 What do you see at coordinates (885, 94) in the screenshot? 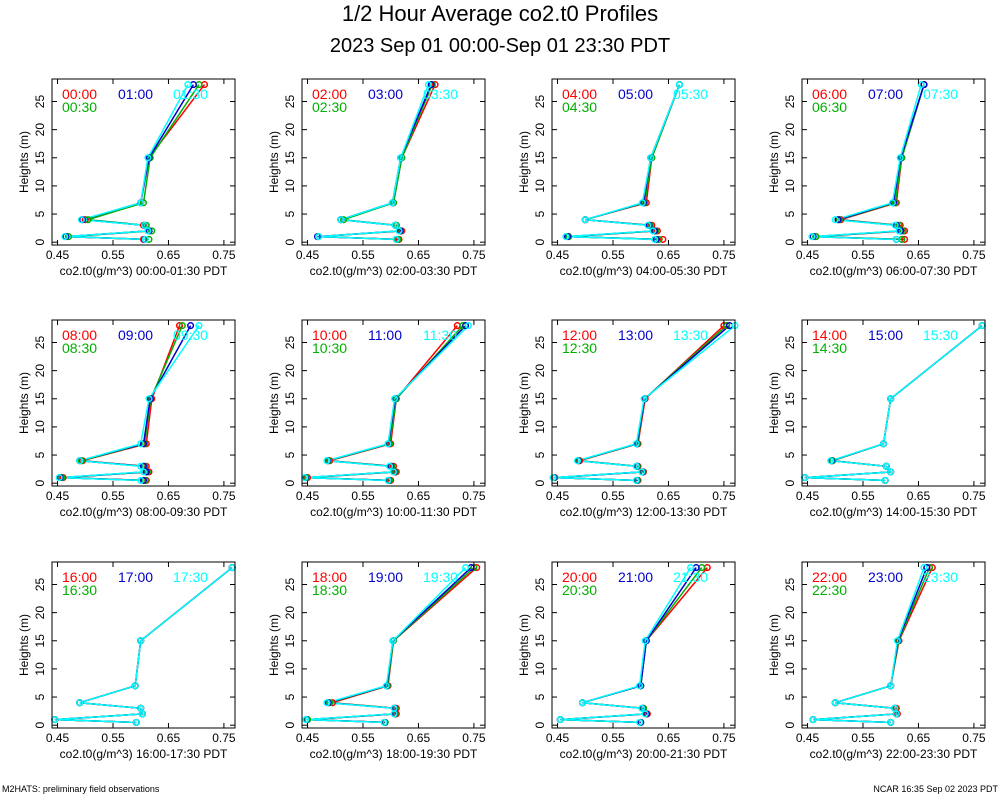
I see `legend-entry: 07:00` at bounding box center [885, 94].